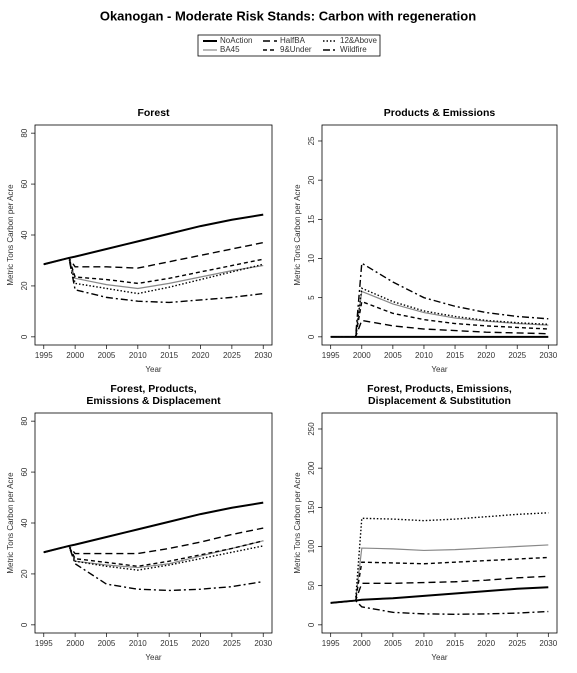 Image resolution: width=577 pixels, height=673 pixels. Describe the element at coordinates (311, 468) in the screenshot. I see `y-tick-label: 200` at that location.